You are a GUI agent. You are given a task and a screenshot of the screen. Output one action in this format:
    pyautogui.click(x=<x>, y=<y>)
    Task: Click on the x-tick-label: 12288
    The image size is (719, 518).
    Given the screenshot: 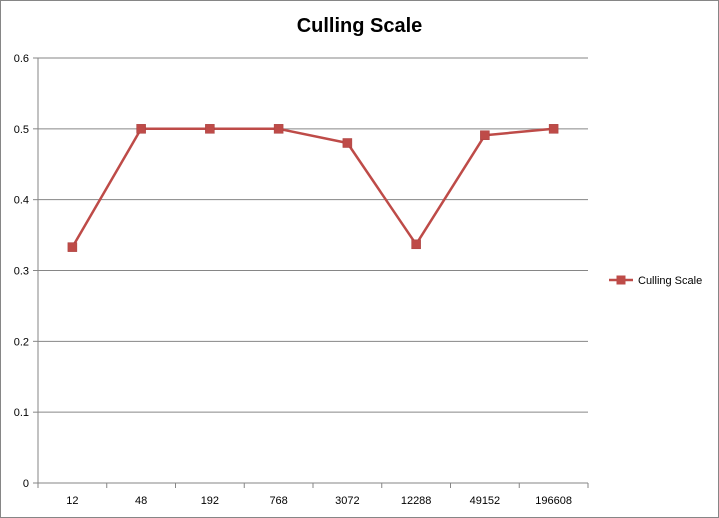 What is the action you would take?
    pyautogui.click(x=416, y=501)
    